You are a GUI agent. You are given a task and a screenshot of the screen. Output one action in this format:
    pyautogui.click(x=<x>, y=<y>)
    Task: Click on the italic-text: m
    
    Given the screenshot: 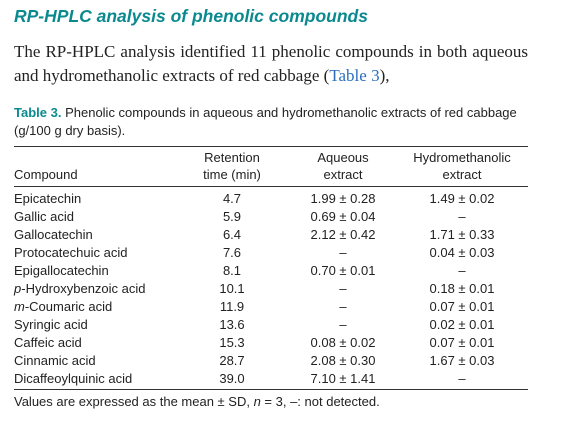 What is the action you would take?
    pyautogui.click(x=19, y=306)
    